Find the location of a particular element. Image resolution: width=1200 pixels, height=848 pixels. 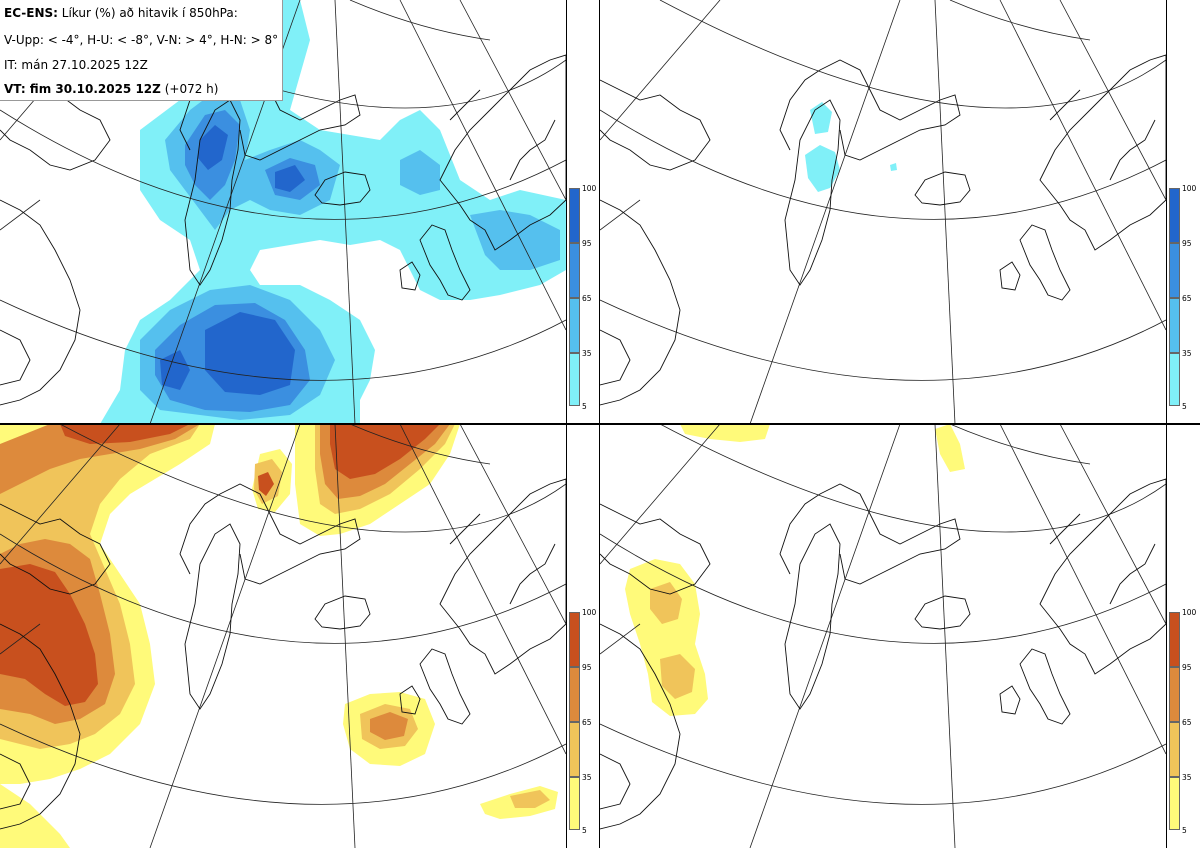

product-title: Líkur (%) að hitavik í 850hPa: is located at coordinates (149, 13).